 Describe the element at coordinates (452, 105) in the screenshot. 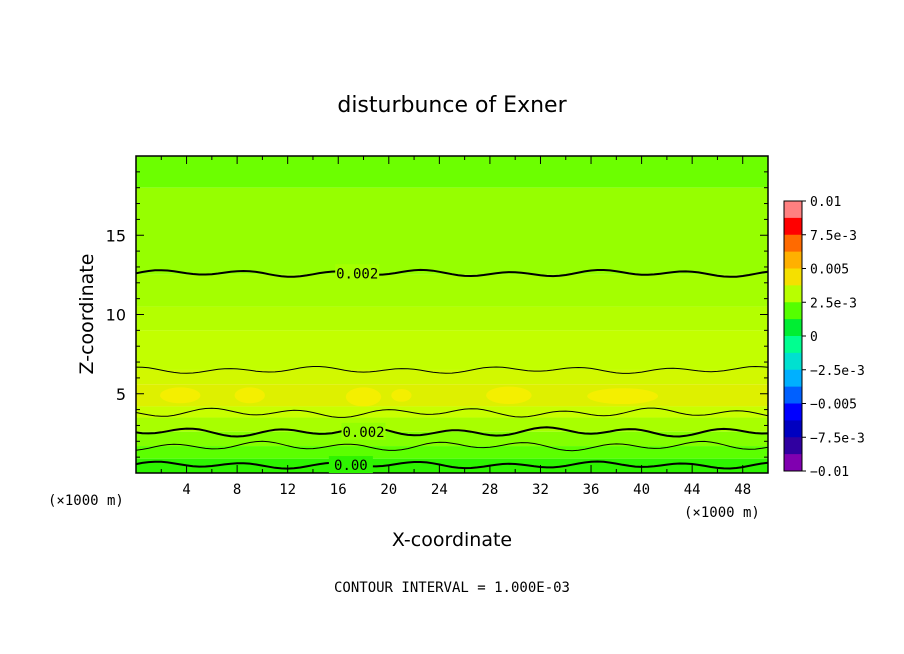

I see `chart-title: disturbunce of Exner` at that location.